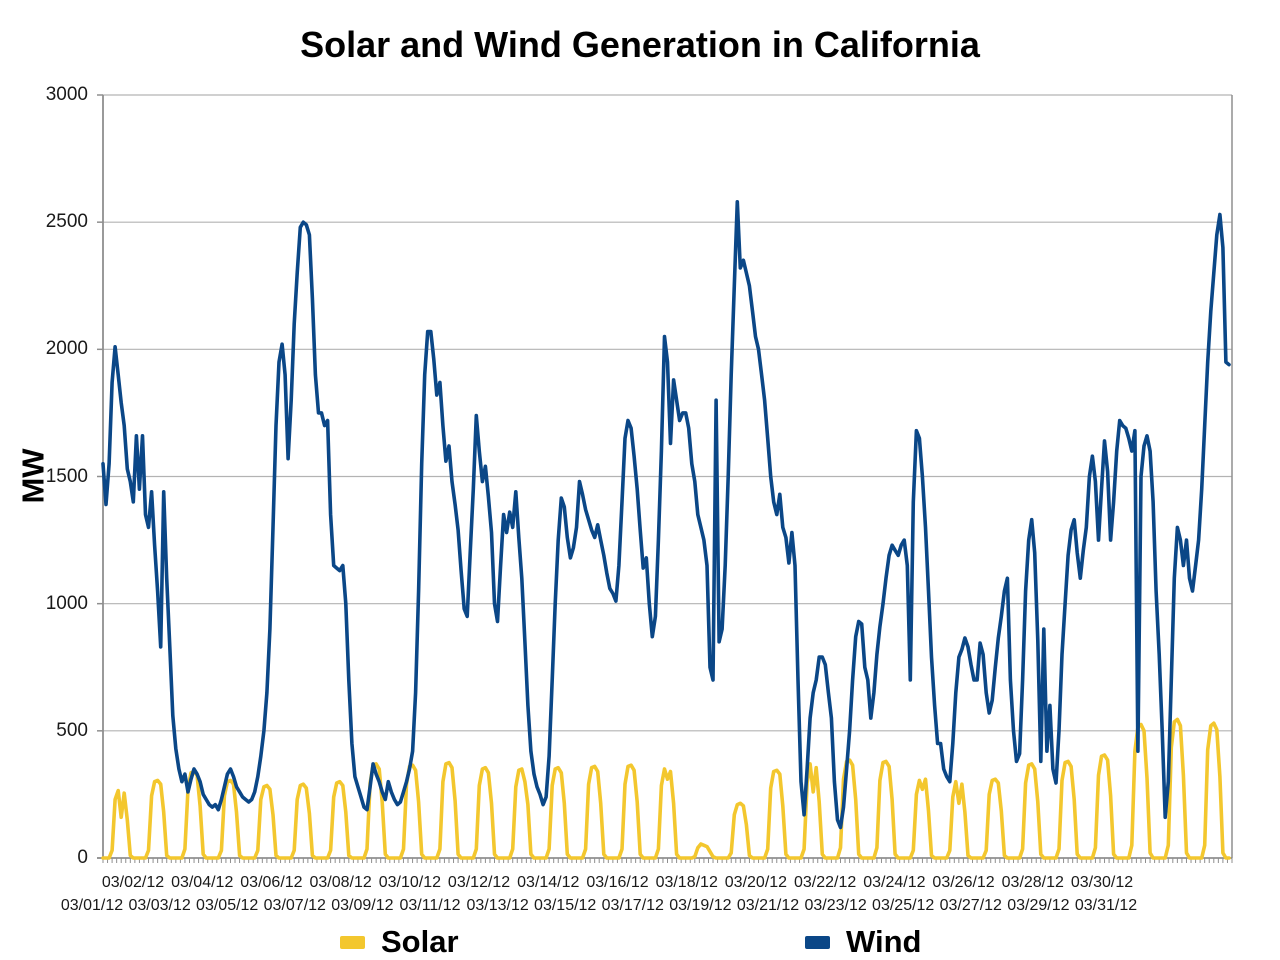 The width and height of the screenshot is (1280, 960). What do you see at coordinates (133, 882) in the screenshot?
I see `x-tick-label-03/02/12: 03/02/12` at bounding box center [133, 882].